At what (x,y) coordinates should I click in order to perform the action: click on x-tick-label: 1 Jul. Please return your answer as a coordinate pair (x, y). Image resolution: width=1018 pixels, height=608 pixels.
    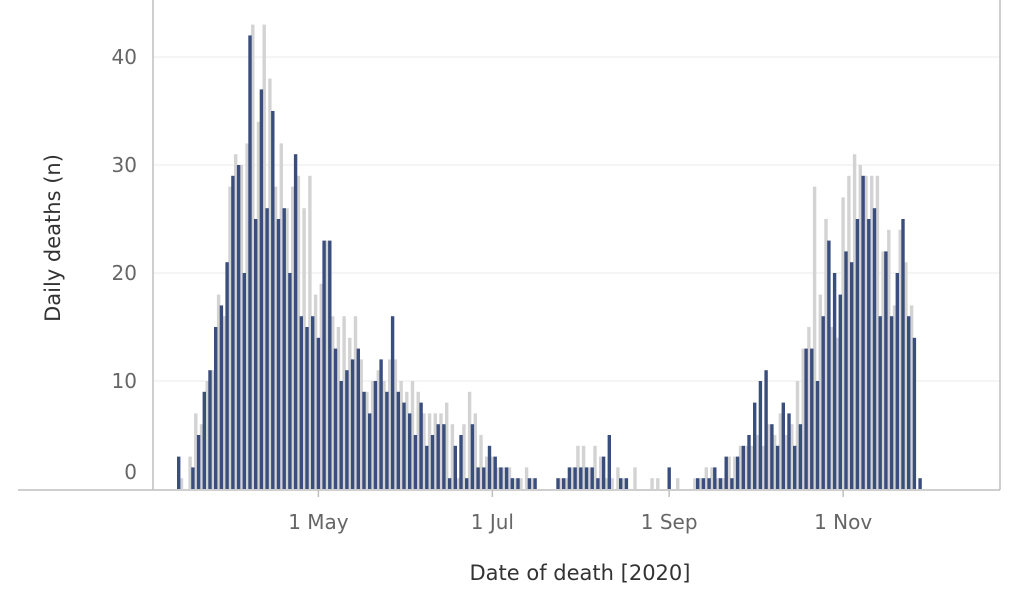
    Looking at the image, I should click on (492, 522).